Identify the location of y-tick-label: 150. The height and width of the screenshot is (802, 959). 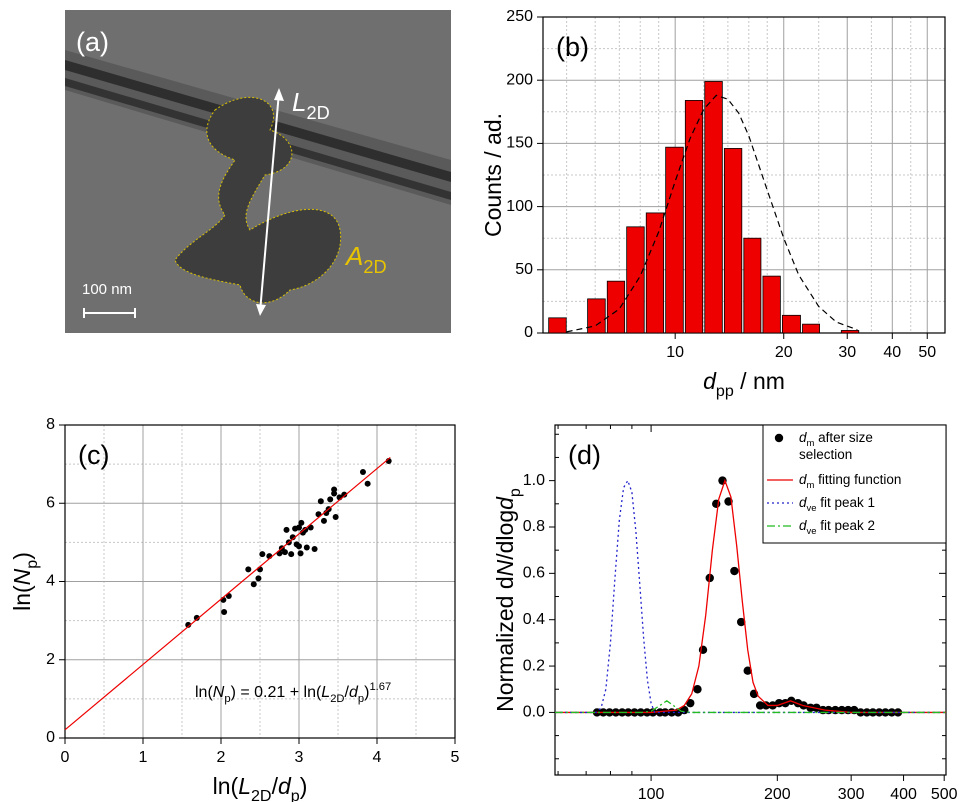
(519, 143).